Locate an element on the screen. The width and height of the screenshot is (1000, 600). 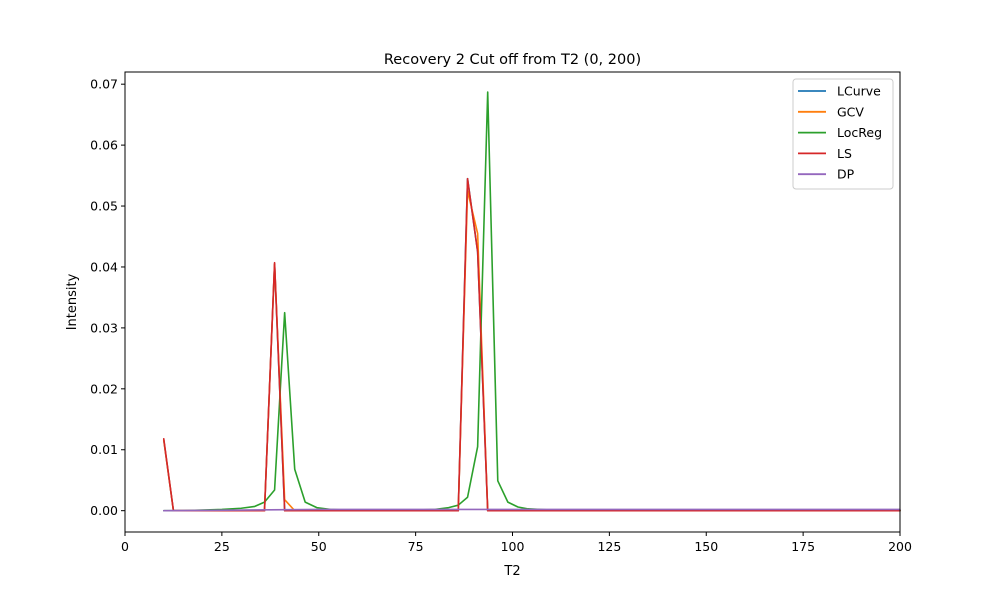
legend: LCurve GCV LocReg LS DP is located at coordinates (843, 134).